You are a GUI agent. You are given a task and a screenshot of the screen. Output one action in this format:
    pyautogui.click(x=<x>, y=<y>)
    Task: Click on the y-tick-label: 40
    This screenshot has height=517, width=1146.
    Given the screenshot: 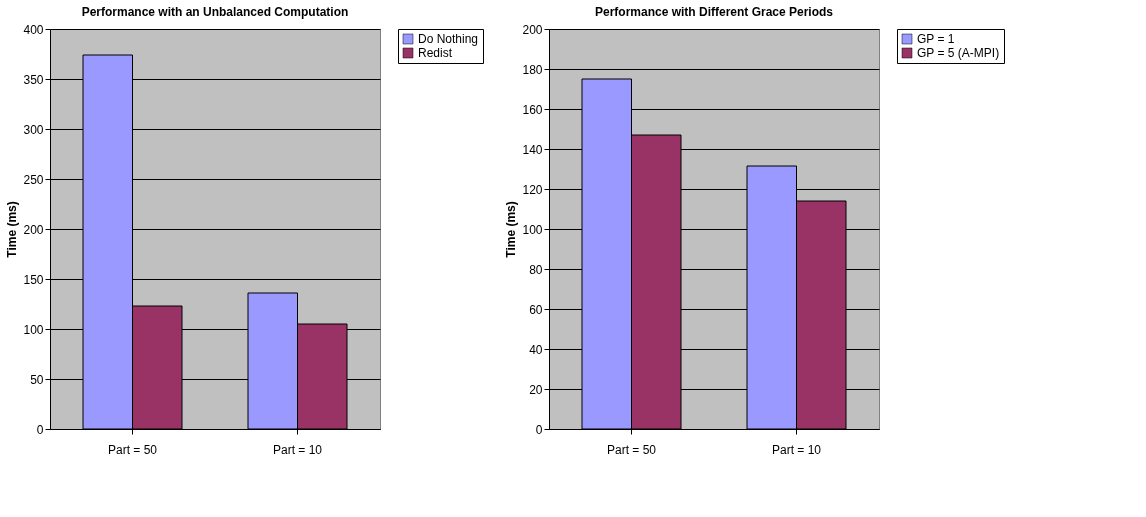 What is the action you would take?
    pyautogui.click(x=536, y=349)
    